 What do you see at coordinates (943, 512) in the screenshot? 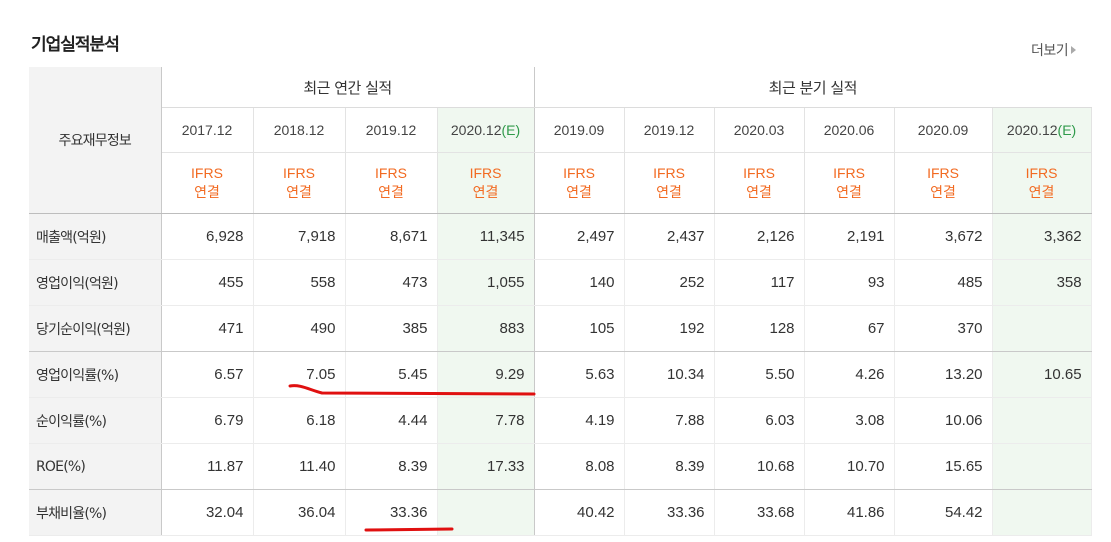
I see `value-cell: 54.42` at bounding box center [943, 512].